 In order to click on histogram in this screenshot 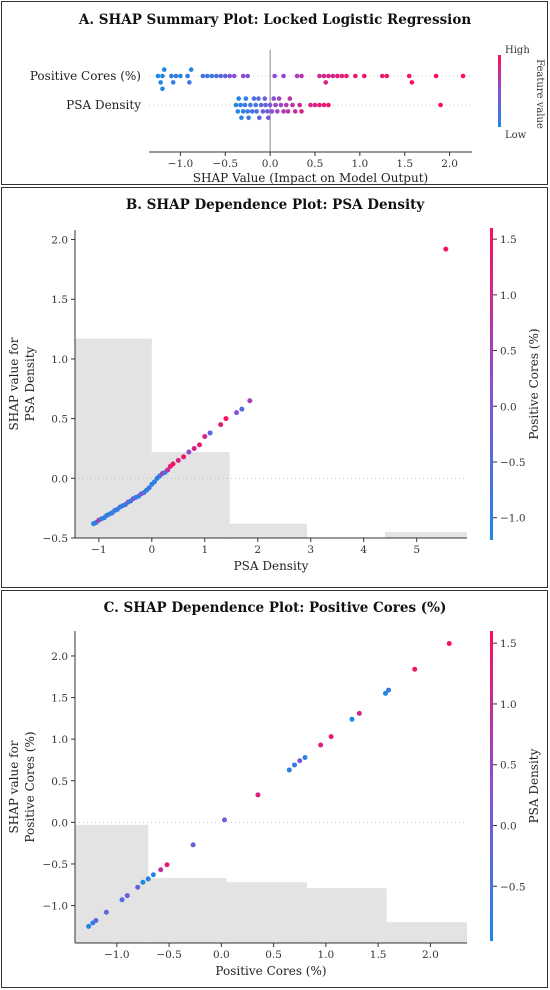, I will do `click(271, 883)`.